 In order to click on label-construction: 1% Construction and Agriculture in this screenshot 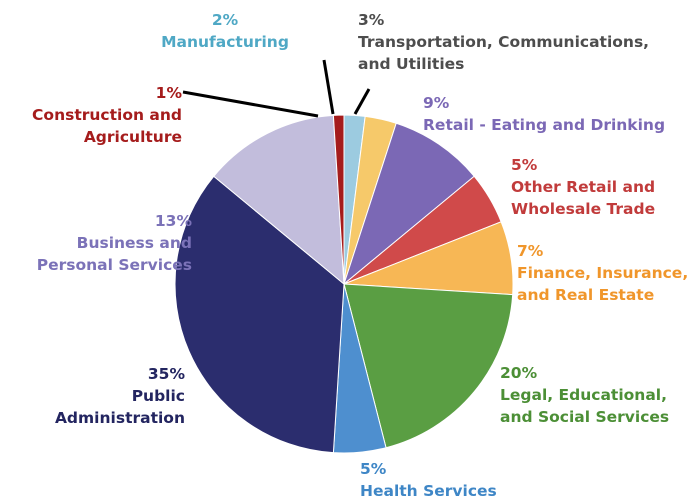, I will do `click(96, 115)`.